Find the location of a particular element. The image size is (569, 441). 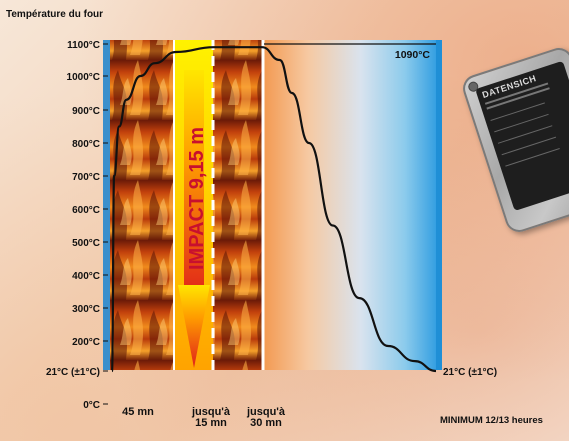

right-blue-bar is located at coordinates (439, 205).